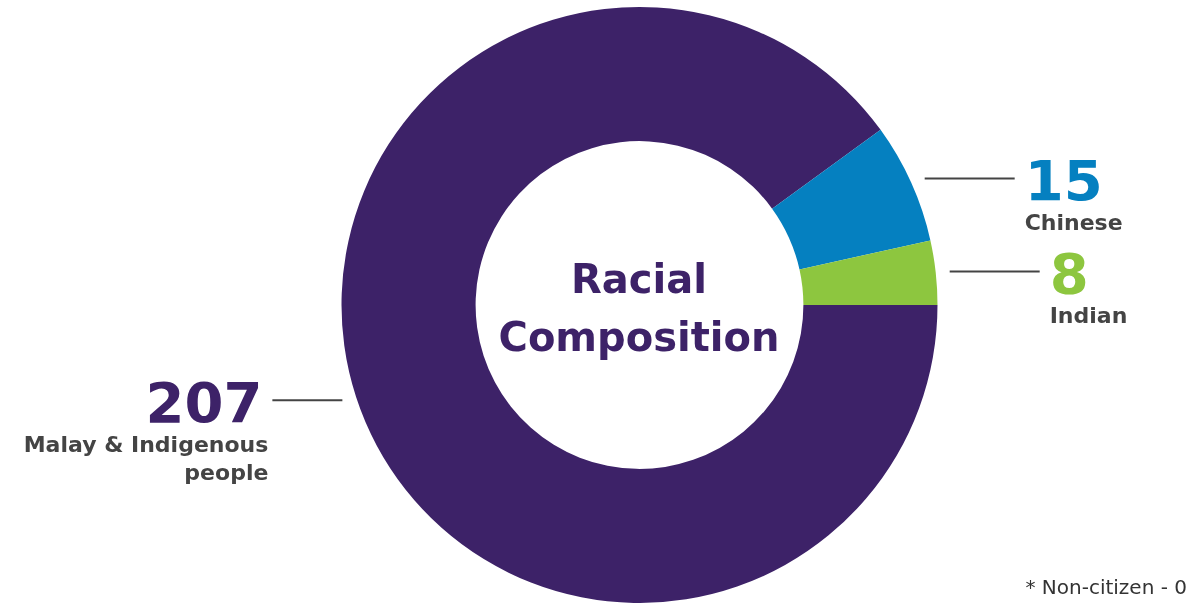 The image size is (1195, 603). What do you see at coordinates (639, 308) in the screenshot?
I see `text: Racial Composition` at bounding box center [639, 308].